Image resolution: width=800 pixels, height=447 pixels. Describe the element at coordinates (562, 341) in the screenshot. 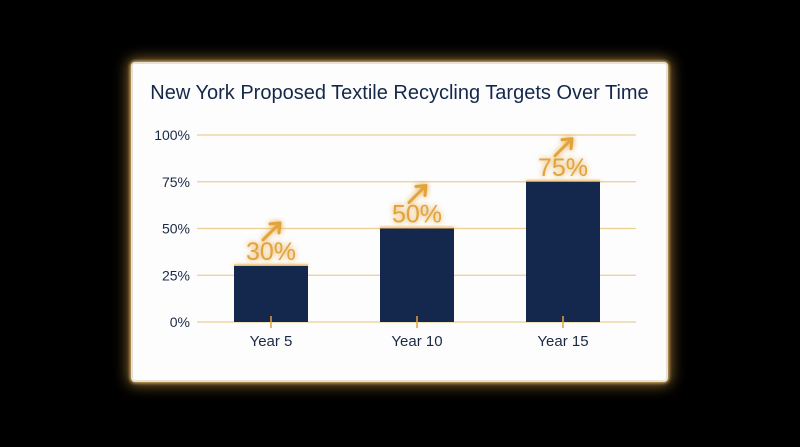

I see `x-tick-label: Year 15` at that location.